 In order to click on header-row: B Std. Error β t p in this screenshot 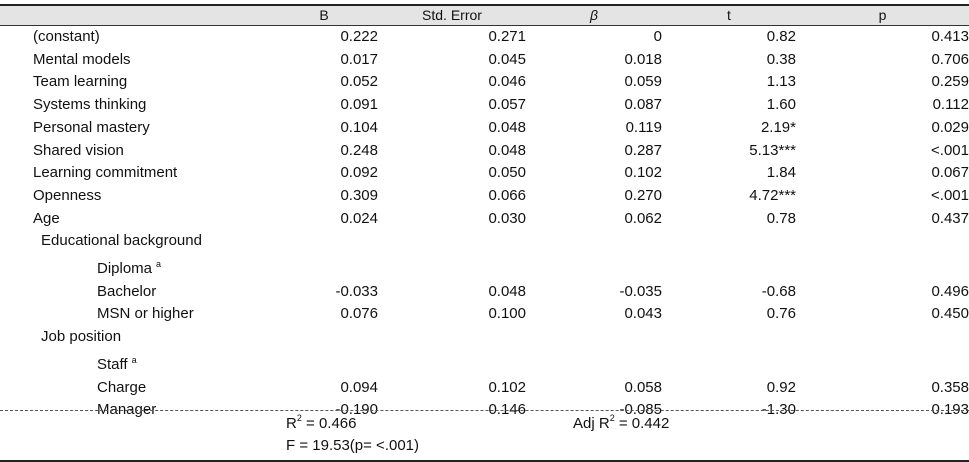, I will do `click(484, 15)`.